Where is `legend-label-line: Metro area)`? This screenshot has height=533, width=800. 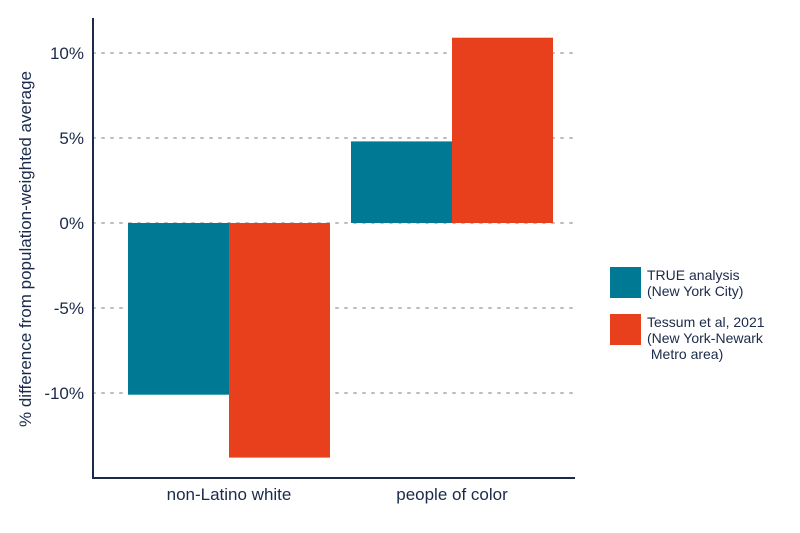 legend-label-line: Metro area) is located at coordinates (685, 354).